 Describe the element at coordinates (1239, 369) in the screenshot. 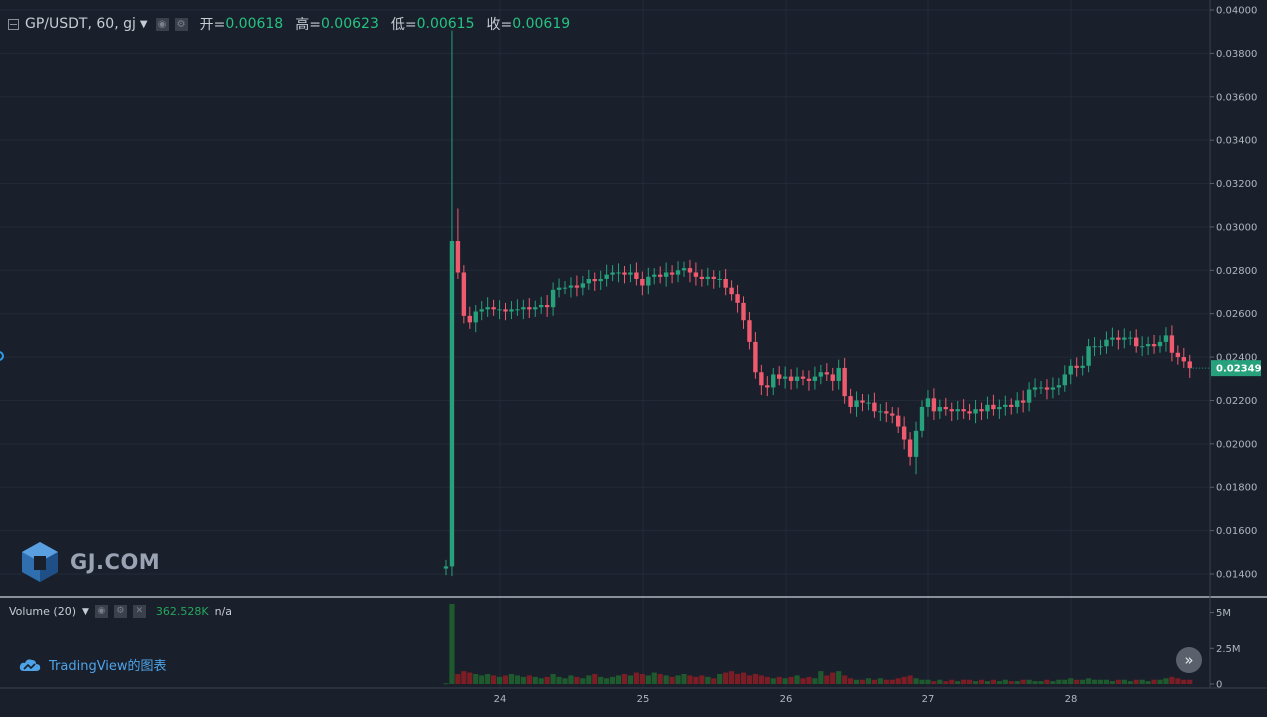

I see `last-price-tag-label: 0.02349` at that location.